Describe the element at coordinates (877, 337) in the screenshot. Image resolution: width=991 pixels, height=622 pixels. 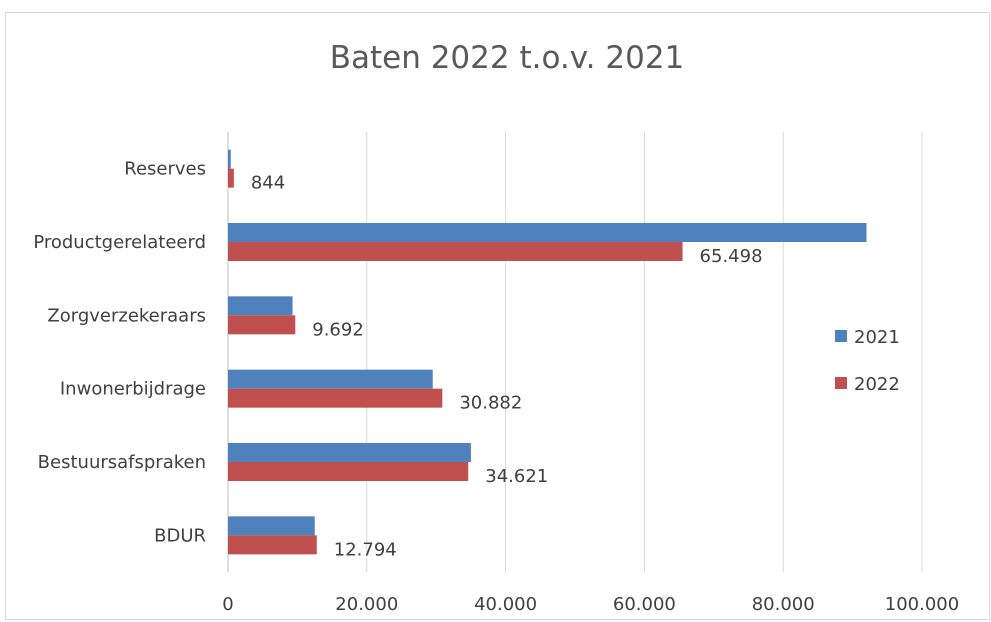
I see `legend-label: 2021` at that location.